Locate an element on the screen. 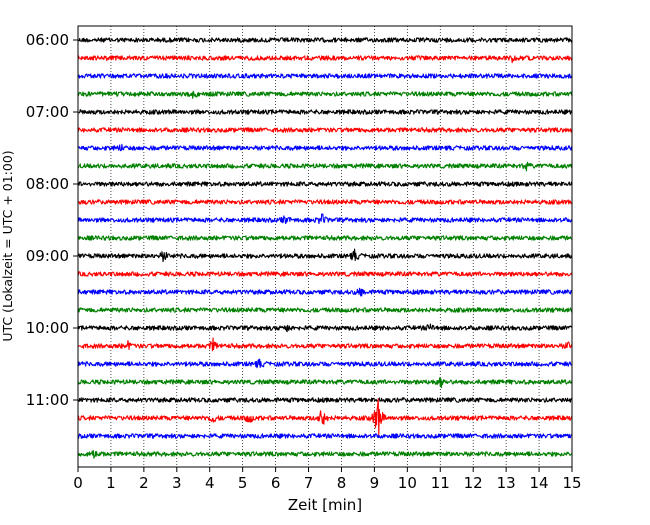  x-tick-label: 1 is located at coordinates (111, 483).